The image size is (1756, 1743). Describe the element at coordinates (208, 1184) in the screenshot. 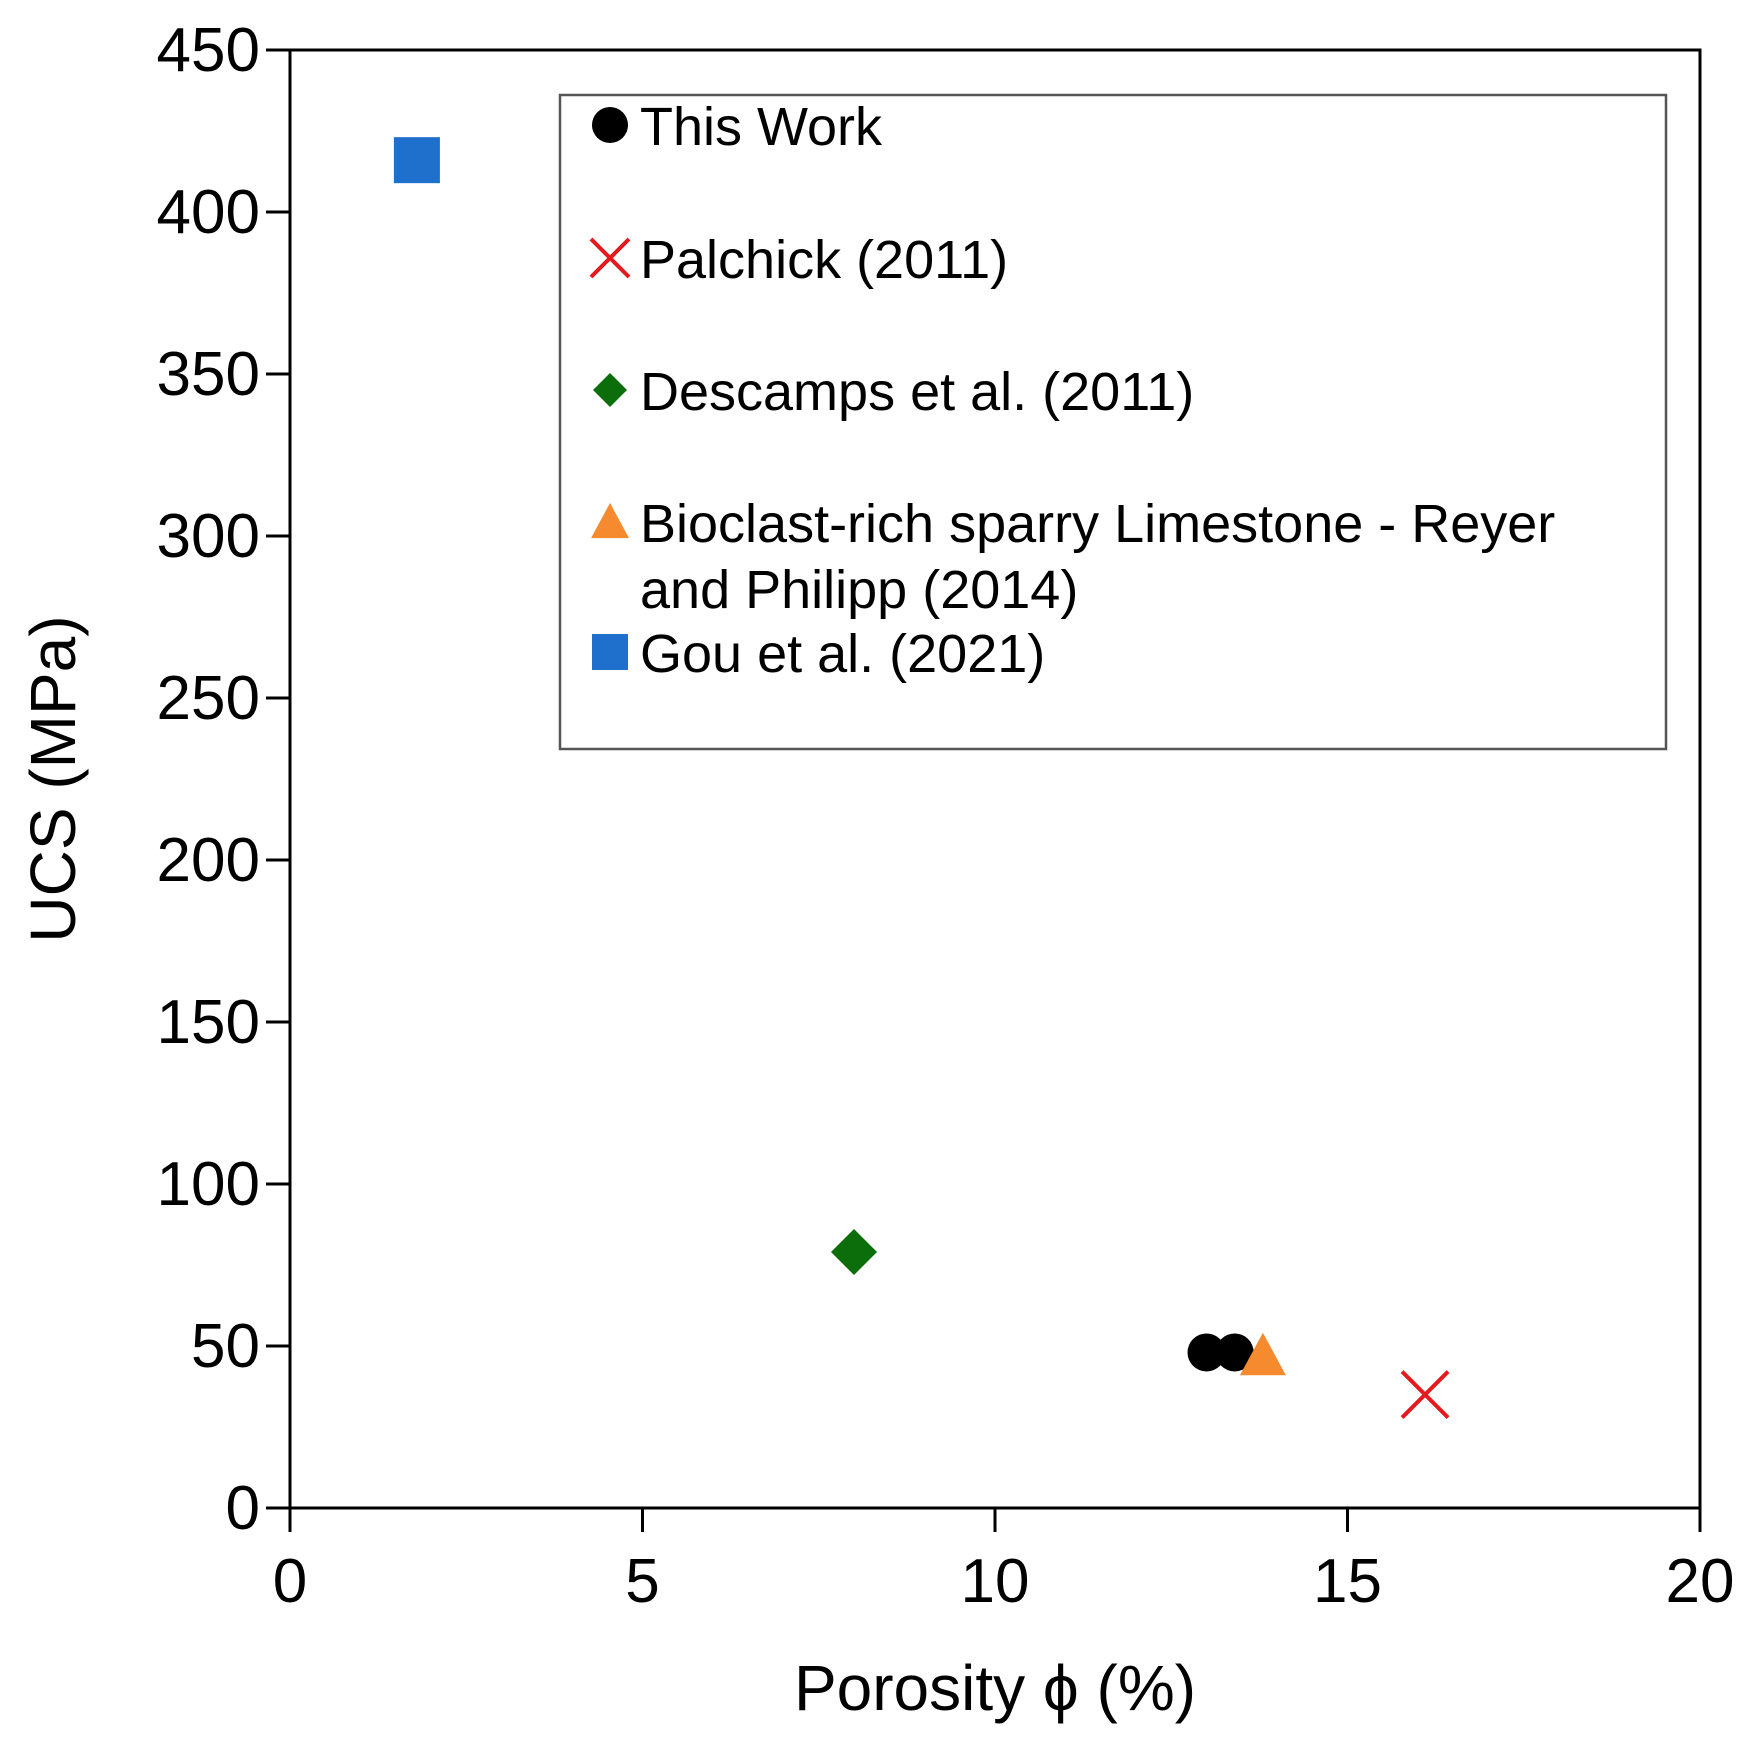

I see `y-tick-label: 100` at that location.